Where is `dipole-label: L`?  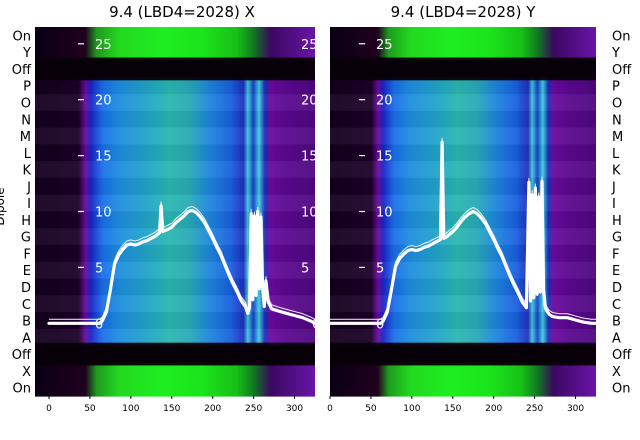
dipole-label: L is located at coordinates (28, 154).